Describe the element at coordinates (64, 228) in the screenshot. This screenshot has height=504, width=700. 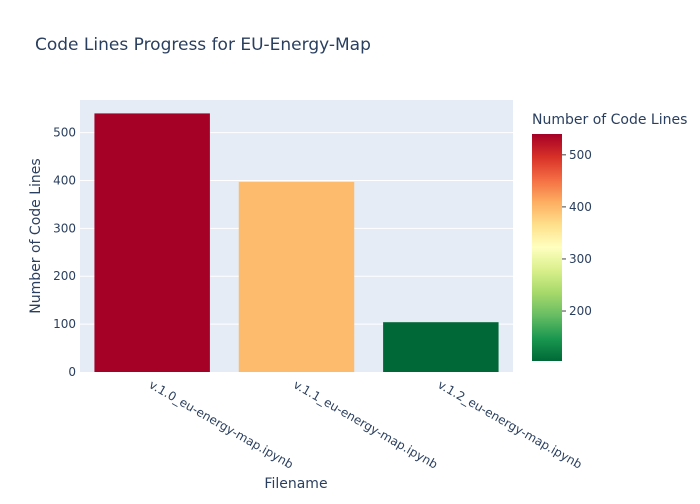
I see `y-tick-label: 300` at that location.